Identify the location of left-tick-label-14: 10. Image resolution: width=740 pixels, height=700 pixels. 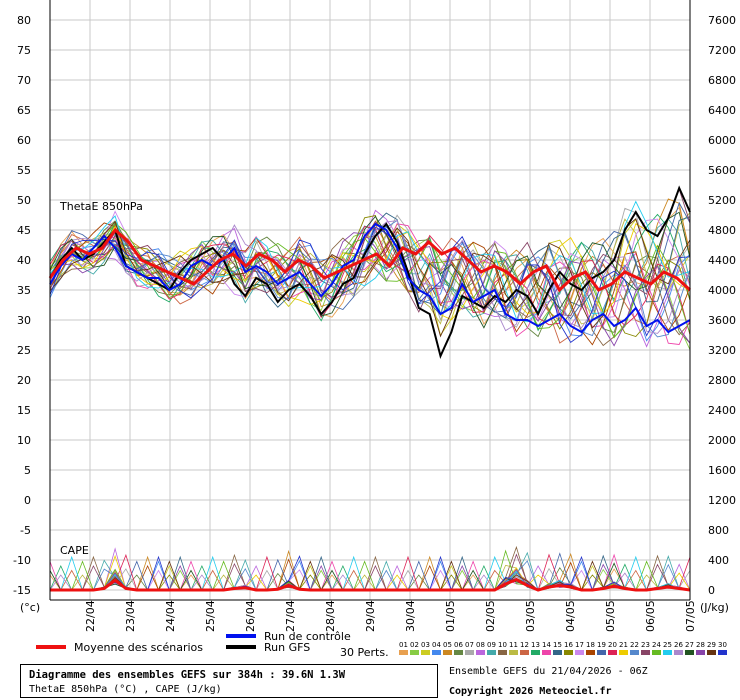
(24, 440).